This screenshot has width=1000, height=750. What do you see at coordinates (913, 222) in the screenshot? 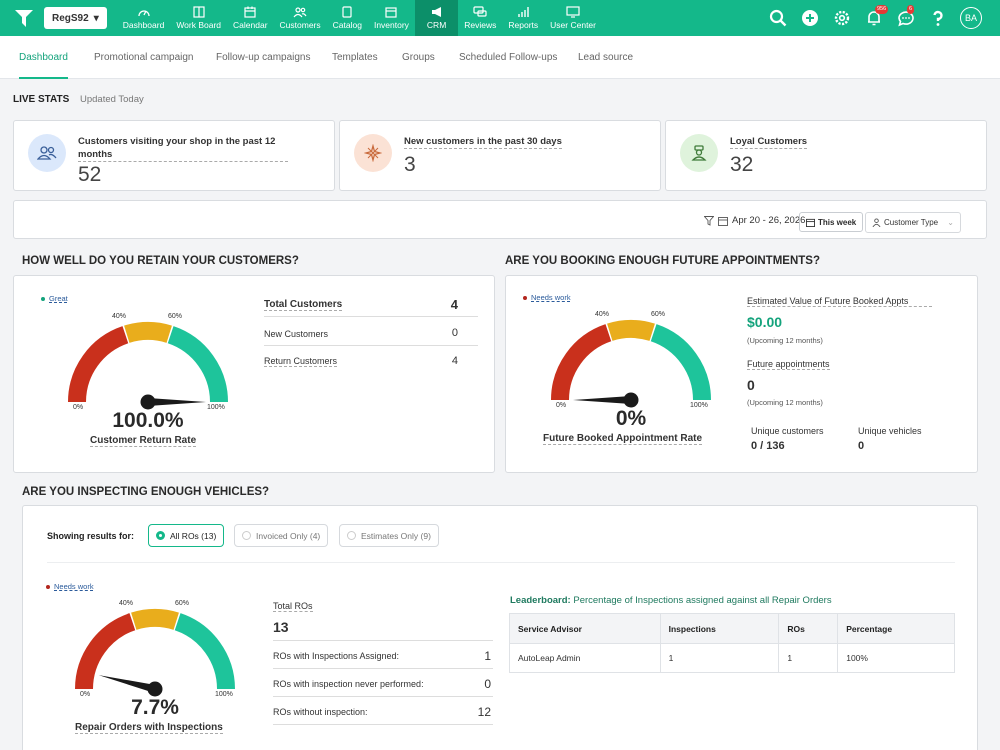
I see `customer-type-select: Customer Type ⌄` at bounding box center [913, 222].